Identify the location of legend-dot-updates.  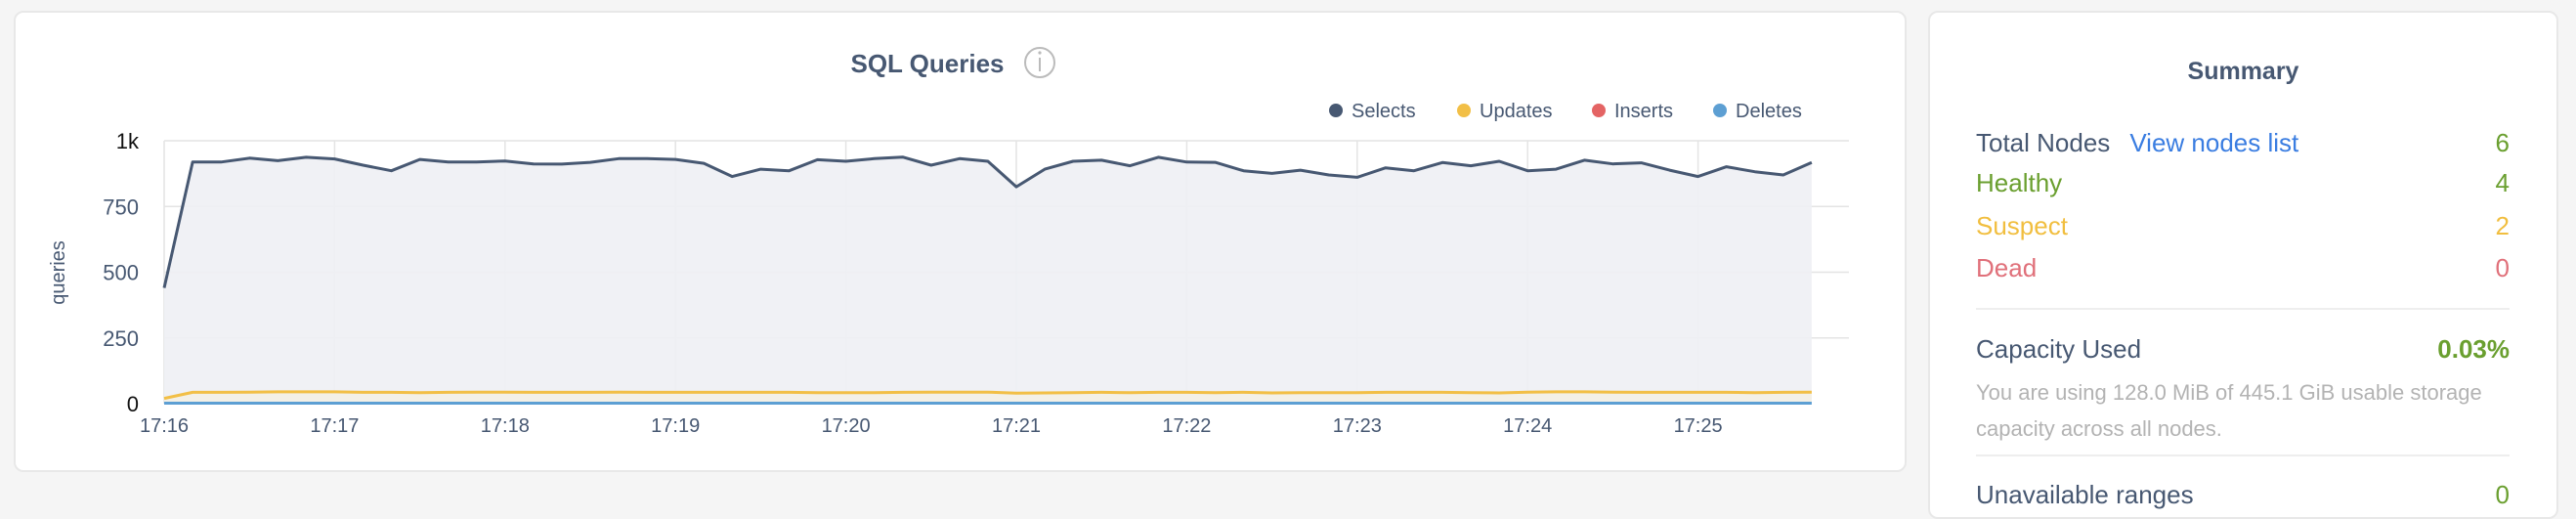
(1464, 110).